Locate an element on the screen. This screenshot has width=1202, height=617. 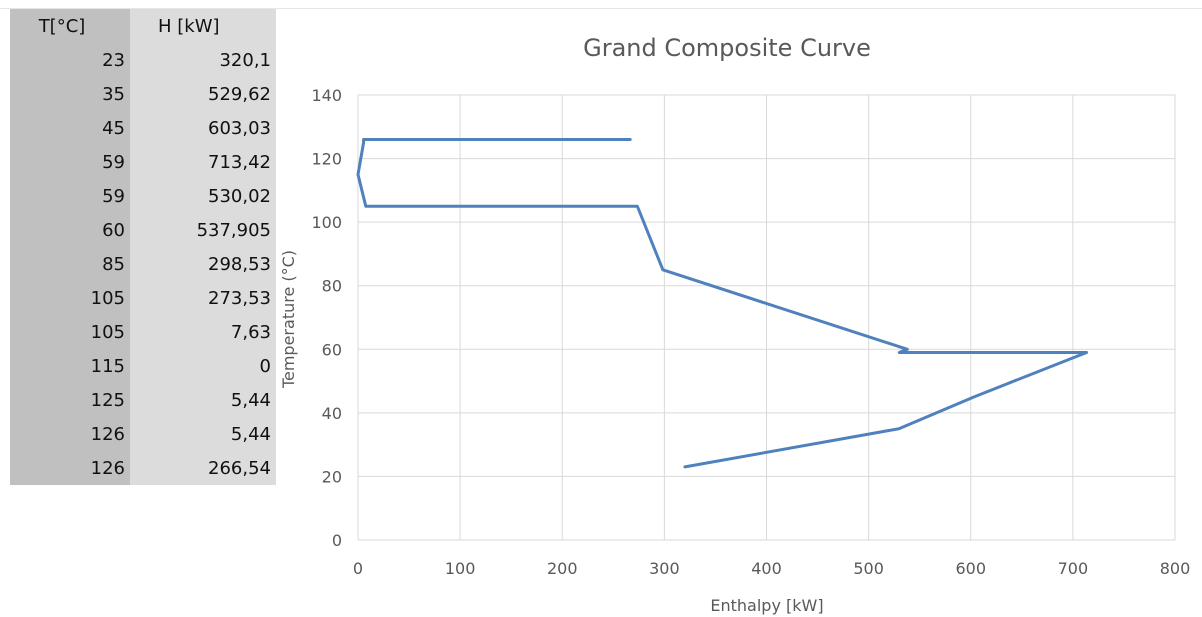
x-tick-label: 300 is located at coordinates (664, 568).